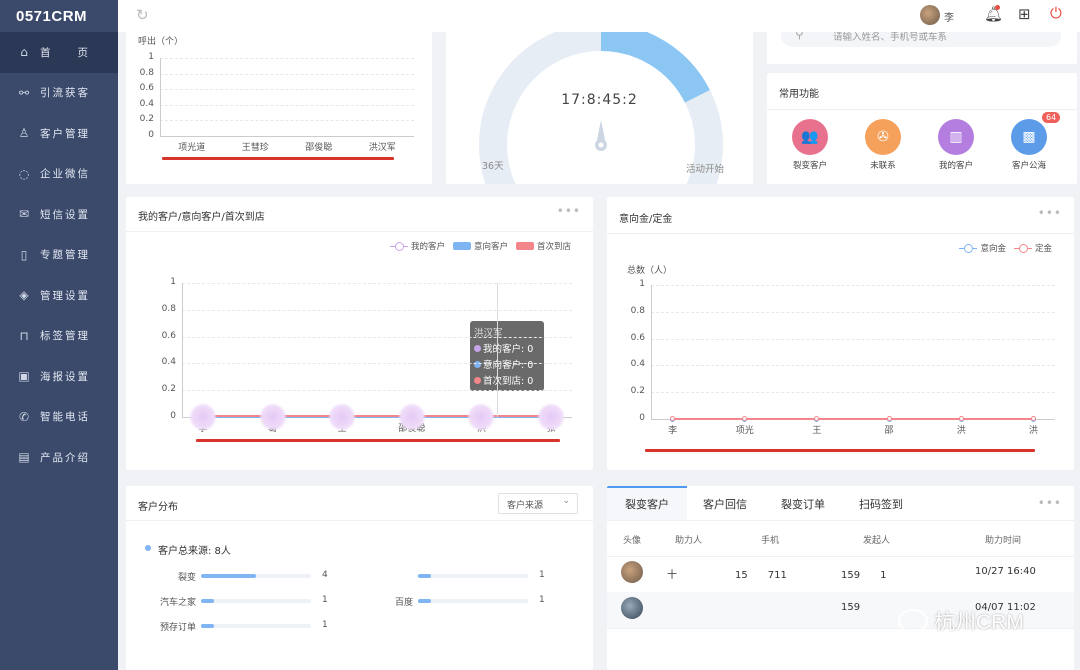 This screenshot has width=1080, height=670. I want to click on function-button-3: ▩ 客户公海, so click(1029, 145).